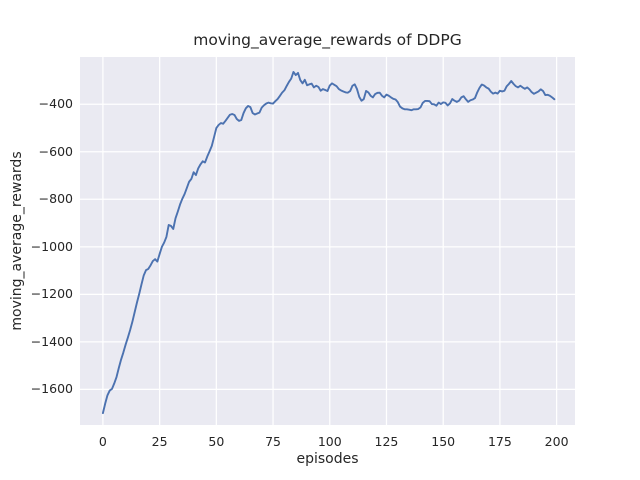 This screenshot has height=480, width=640. Describe the element at coordinates (443, 441) in the screenshot. I see `x-tick-label: 150` at that location.